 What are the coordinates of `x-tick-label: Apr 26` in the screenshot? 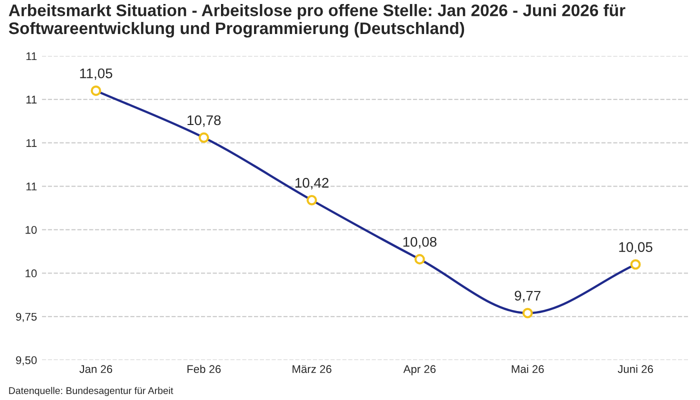 It's located at (419, 370).